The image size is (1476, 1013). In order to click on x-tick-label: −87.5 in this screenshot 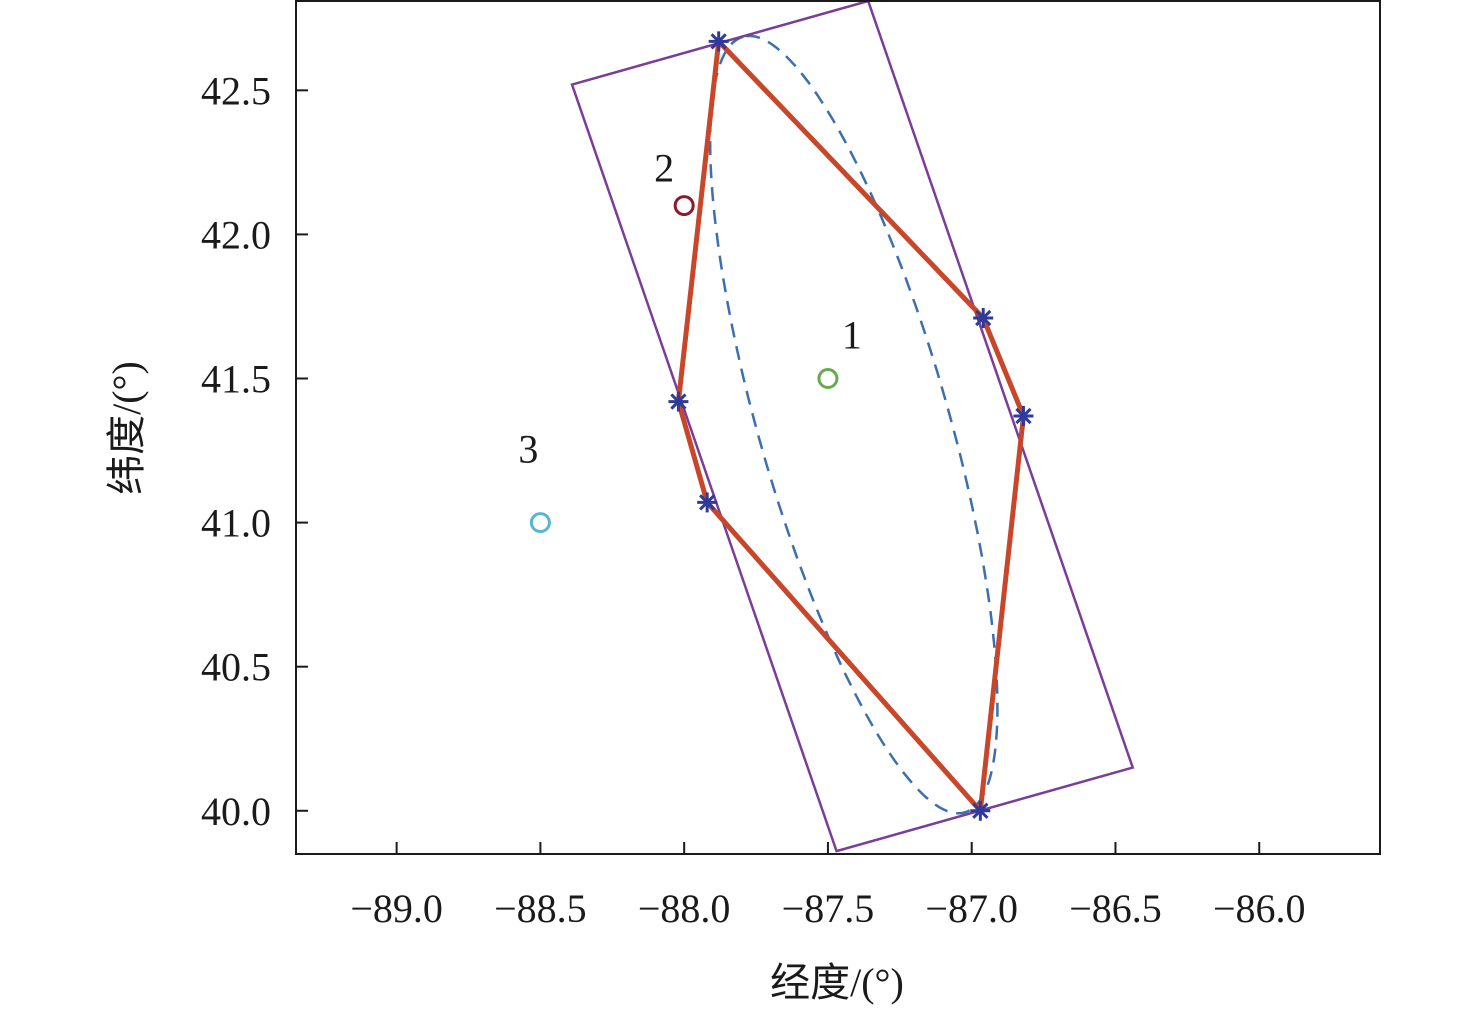, I will do `click(828, 908)`.